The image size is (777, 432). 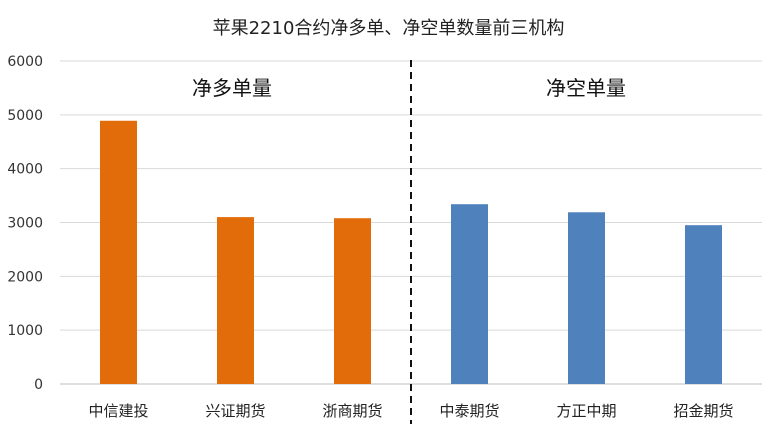 I want to click on y-tick-label: 3000, so click(x=25, y=224).